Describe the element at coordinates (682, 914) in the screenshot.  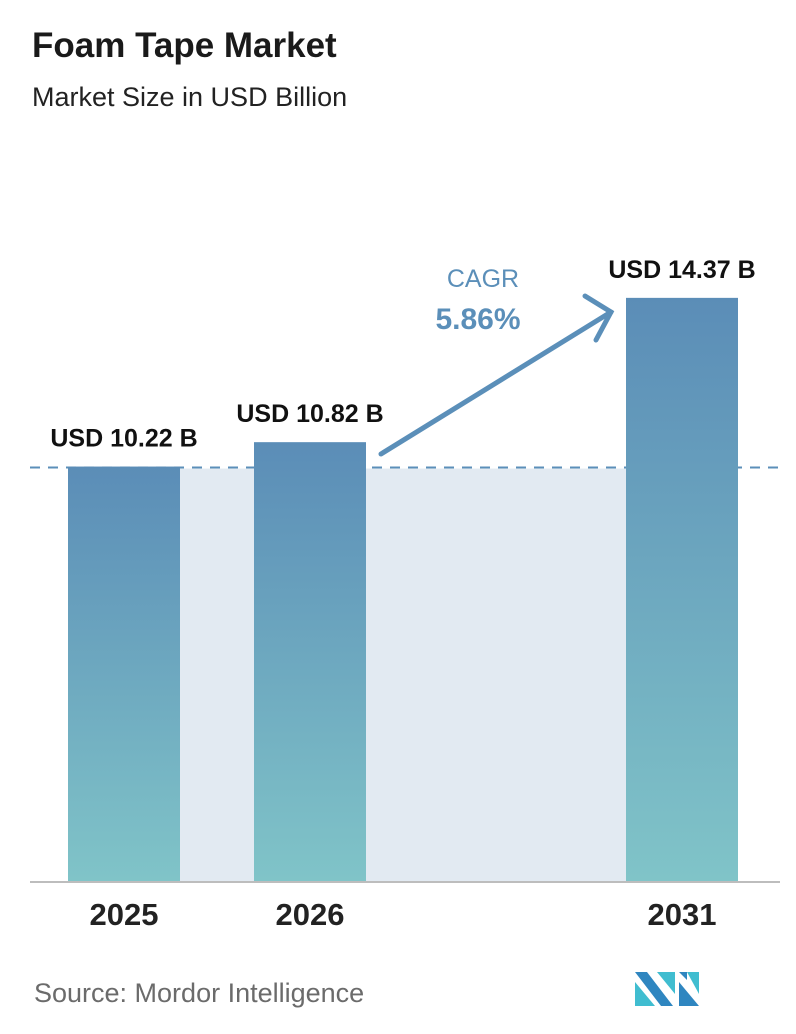
I see `x-tick-label: 2031` at that location.